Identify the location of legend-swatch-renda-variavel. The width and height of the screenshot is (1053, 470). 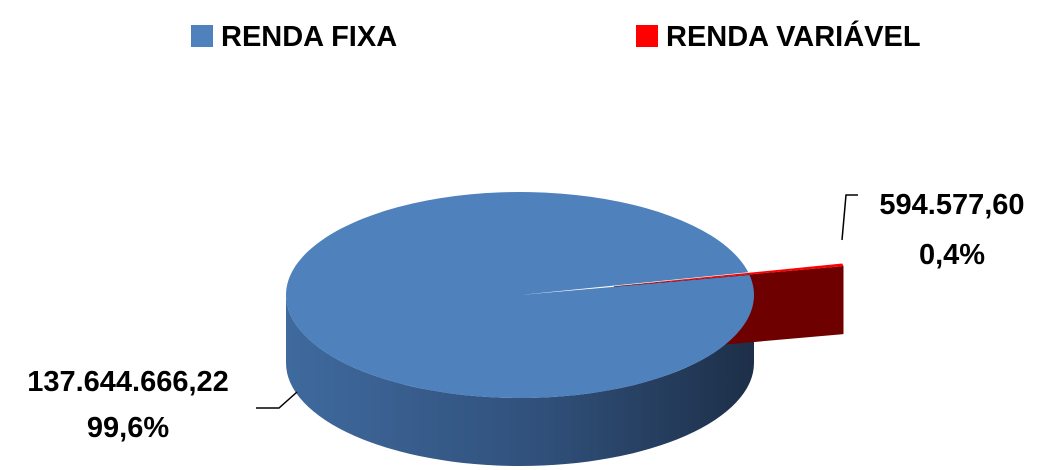
(647, 36).